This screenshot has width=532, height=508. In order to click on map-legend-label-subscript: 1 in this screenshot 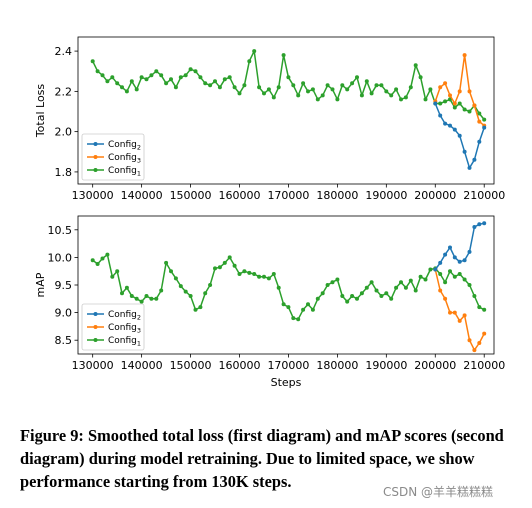, I will do `click(139, 344)`.